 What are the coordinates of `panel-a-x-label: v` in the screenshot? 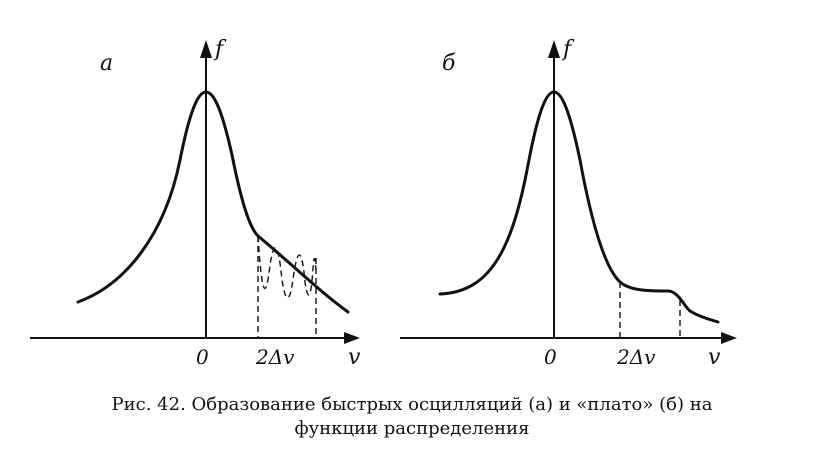 It's located at (354, 357).